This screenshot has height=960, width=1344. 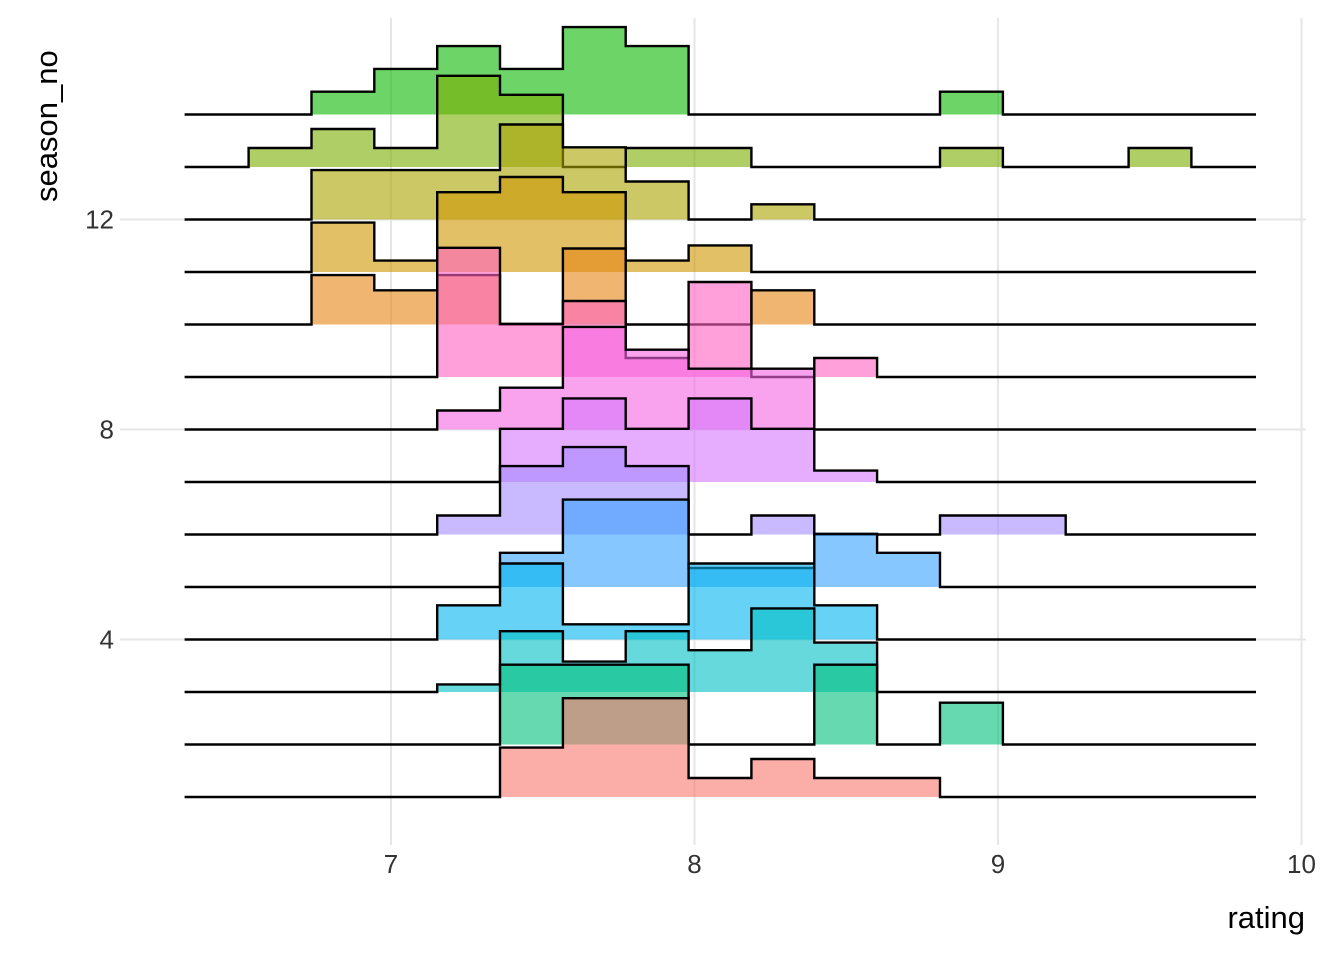 What do you see at coordinates (998, 864) in the screenshot?
I see `x-tick-label: 9` at bounding box center [998, 864].